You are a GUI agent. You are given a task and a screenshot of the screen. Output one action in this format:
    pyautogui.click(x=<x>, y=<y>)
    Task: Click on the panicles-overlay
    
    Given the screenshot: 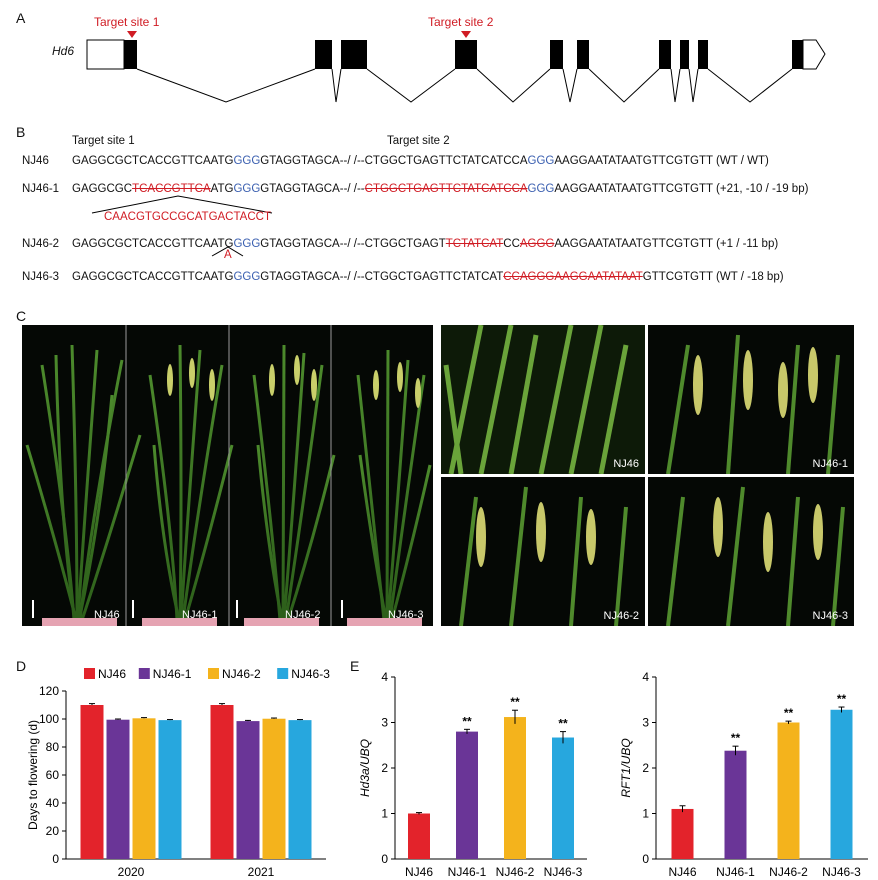 What is the action you would take?
    pyautogui.click(x=294, y=381)
    